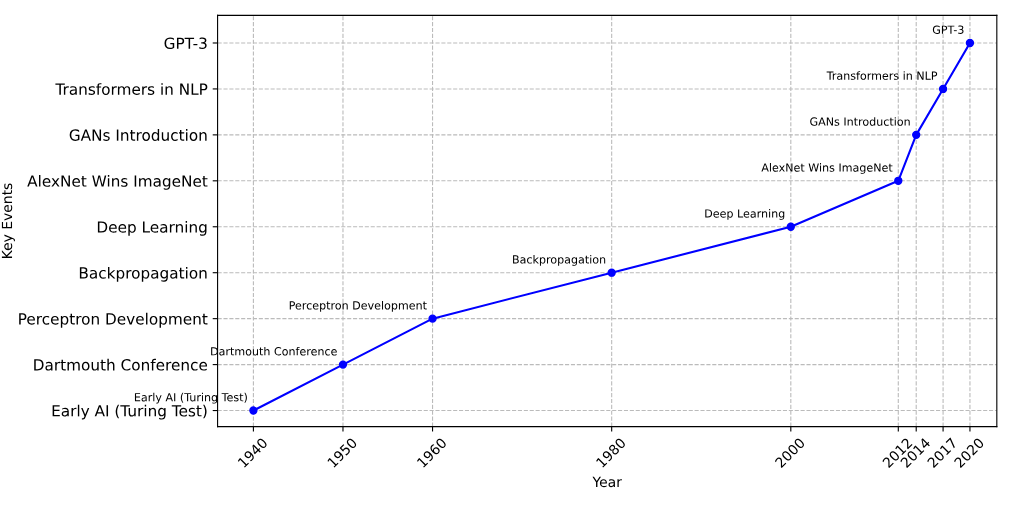 Image resolution: width=1012 pixels, height=514 pixels. I want to click on annotation: Backpropagation, so click(559, 260).